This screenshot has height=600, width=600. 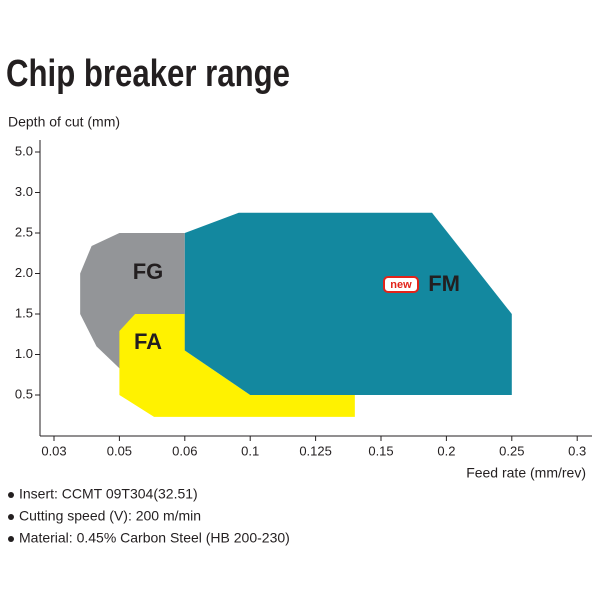 What do you see at coordinates (24, 272) in the screenshot?
I see `y-tick-label: 2.0` at bounding box center [24, 272].